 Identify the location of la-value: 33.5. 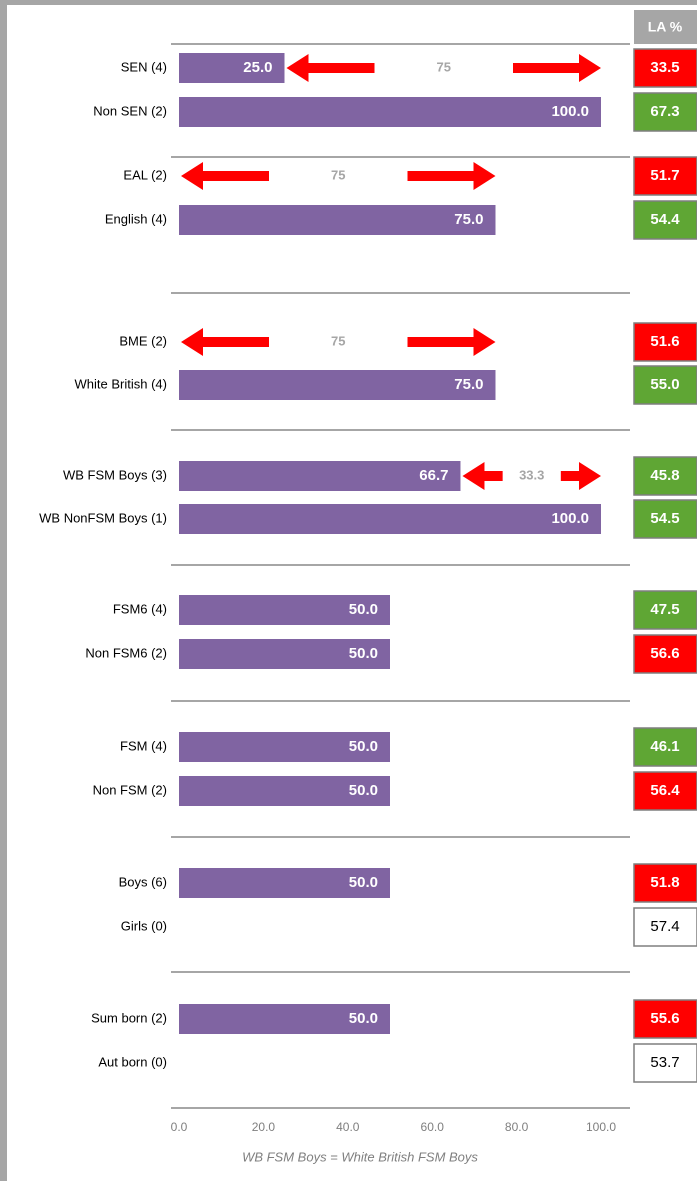
(664, 67).